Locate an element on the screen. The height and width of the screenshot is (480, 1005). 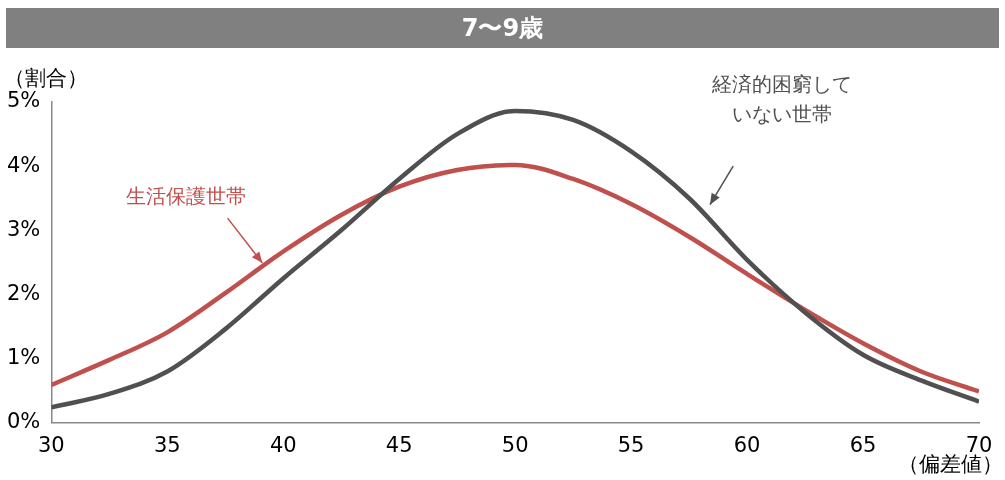
y-tick-label: 0% is located at coordinates (23, 421).